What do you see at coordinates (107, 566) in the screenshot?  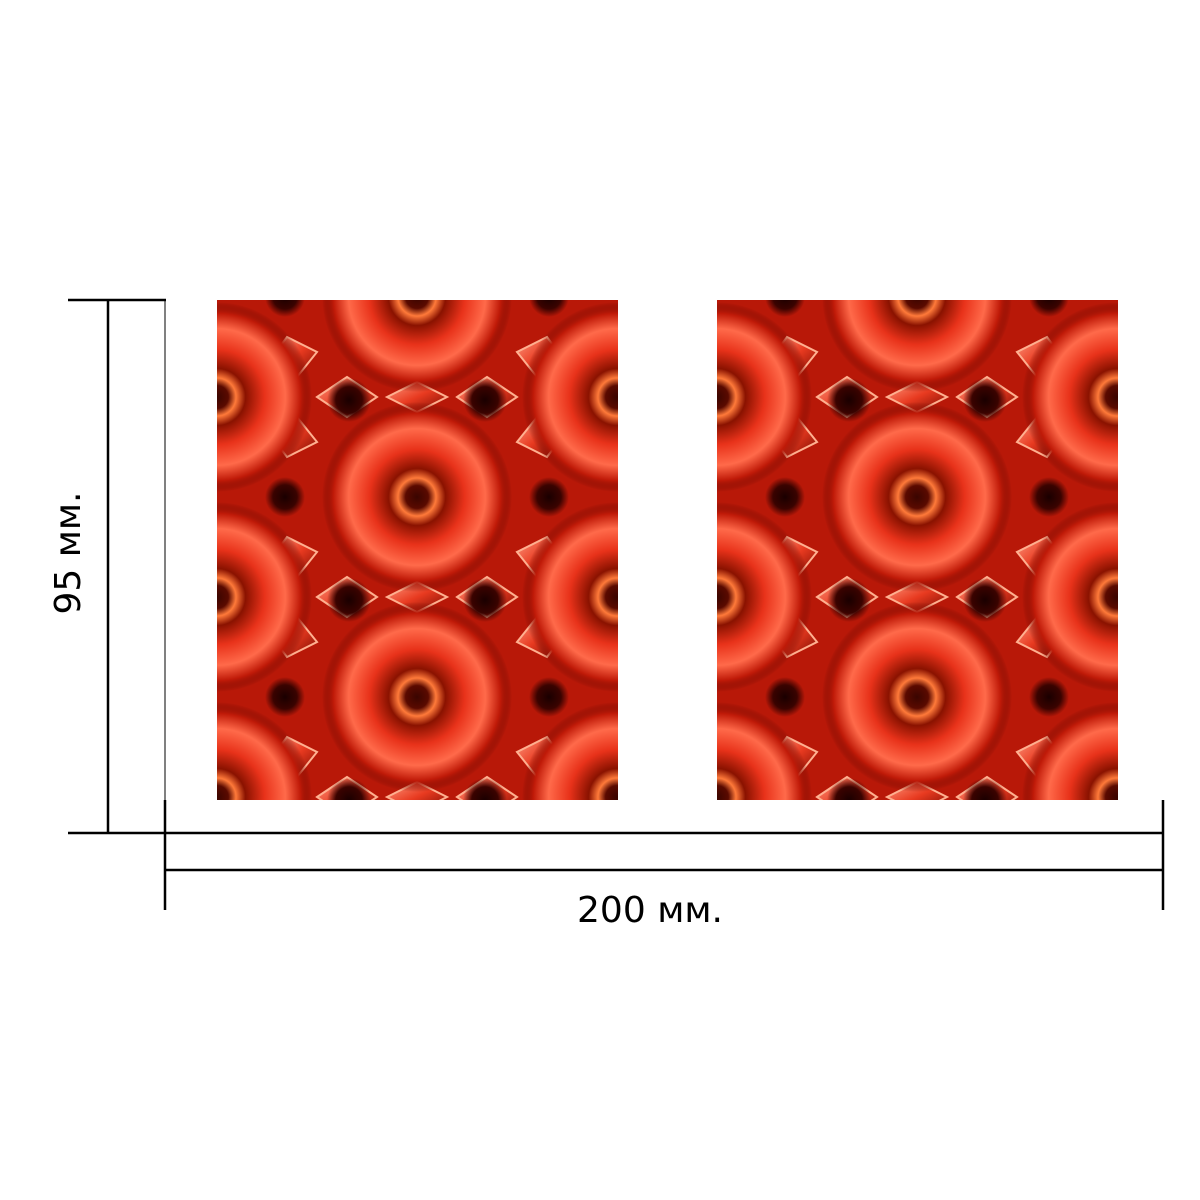 I see `height-dimension: 95 мм.` at bounding box center [107, 566].